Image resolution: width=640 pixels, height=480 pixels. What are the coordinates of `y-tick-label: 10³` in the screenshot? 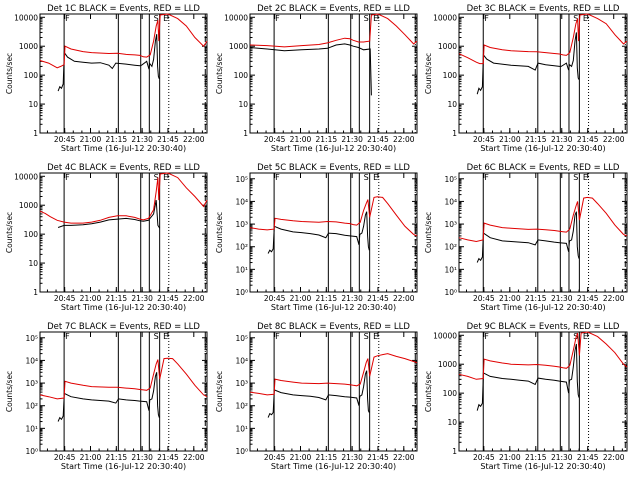 It's located at (450, 224).